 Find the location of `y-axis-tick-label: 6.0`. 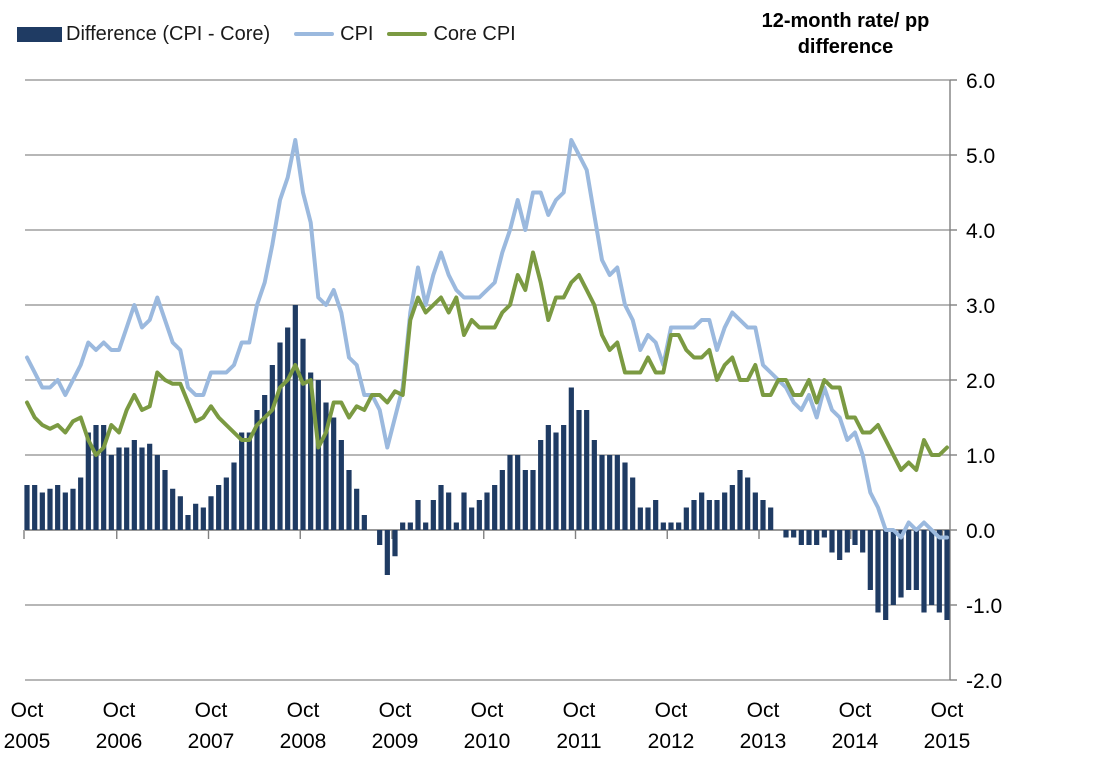

y-axis-tick-label: 6.0 is located at coordinates (980, 81).